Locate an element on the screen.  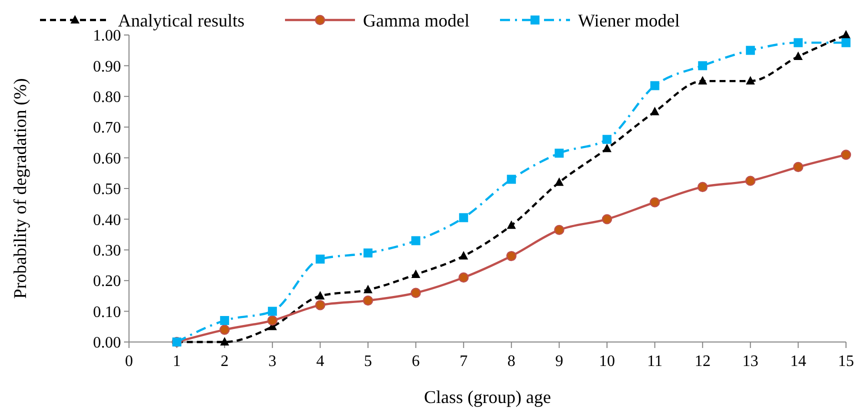
x-tick-label: 3 is located at coordinates (272, 361).